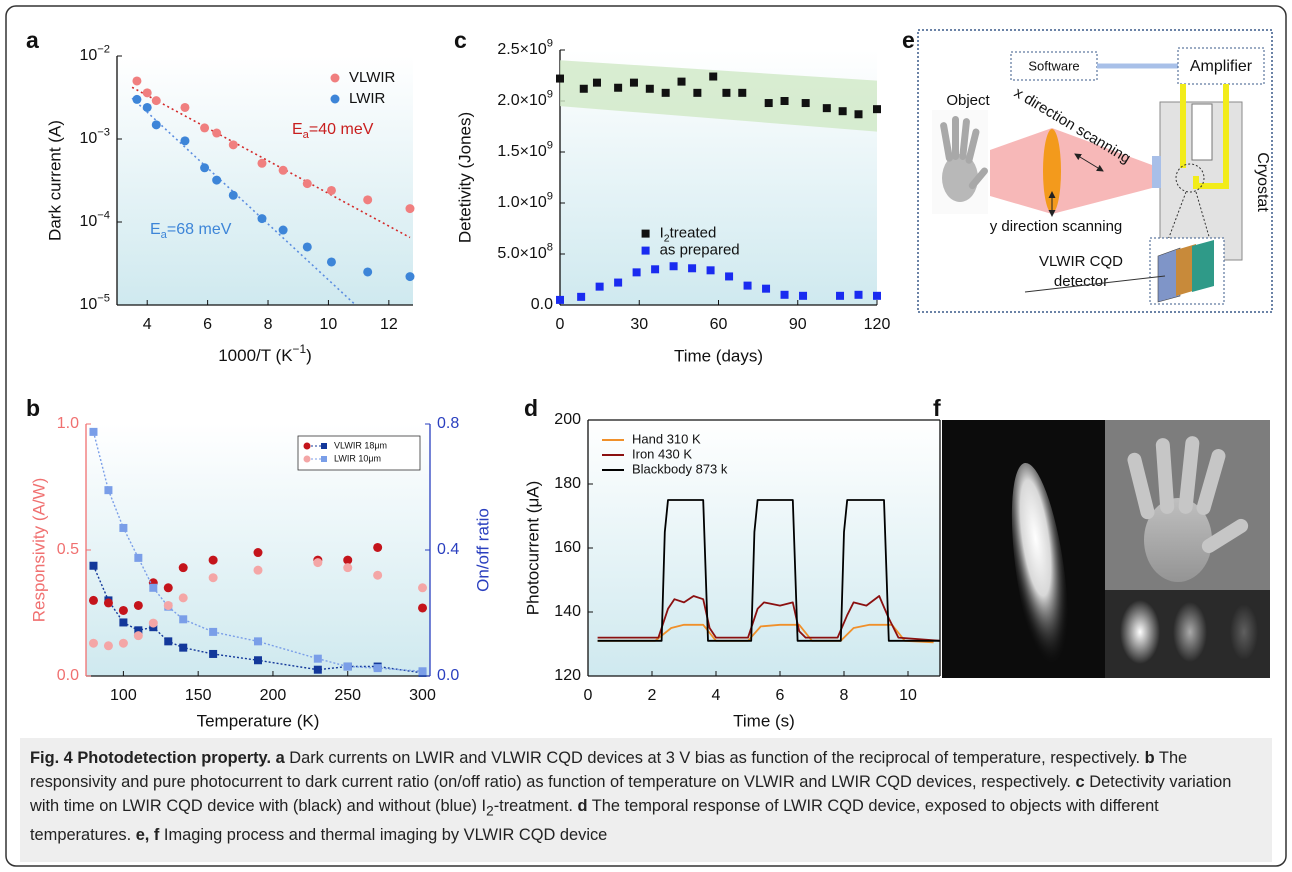 This screenshot has width=1292, height=872. What do you see at coordinates (716, 695) in the screenshot?
I see `x-tick-label: 4` at bounding box center [716, 695].